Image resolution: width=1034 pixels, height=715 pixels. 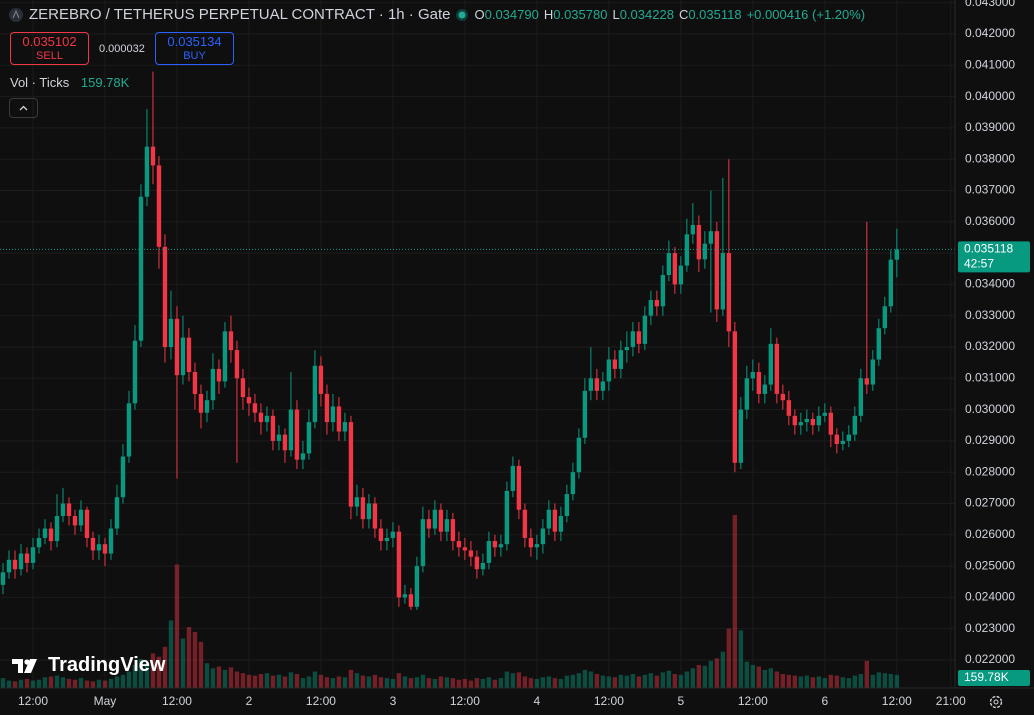 What do you see at coordinates (646, 14) in the screenshot?
I see `ohlc-value: 0.034228` at bounding box center [646, 14].